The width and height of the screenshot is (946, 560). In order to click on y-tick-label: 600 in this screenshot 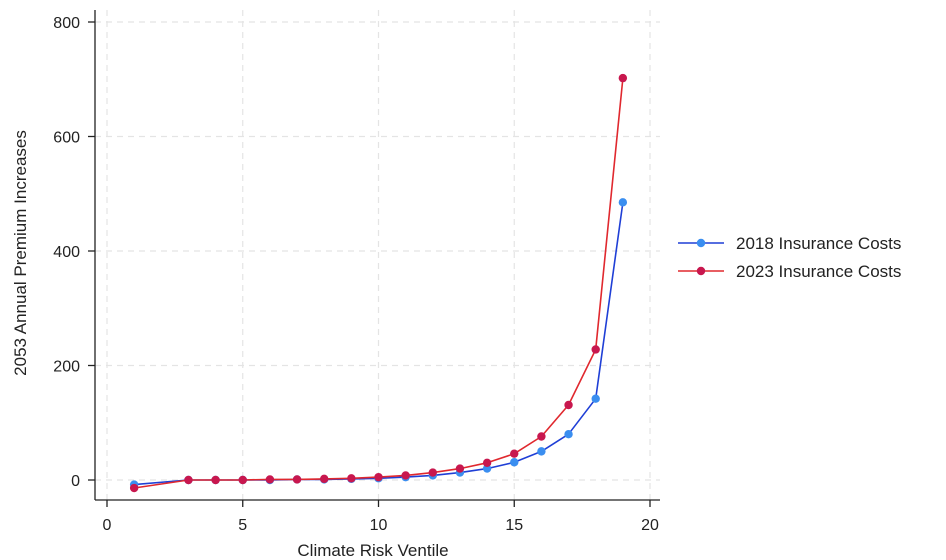, I will do `click(66, 138)`.